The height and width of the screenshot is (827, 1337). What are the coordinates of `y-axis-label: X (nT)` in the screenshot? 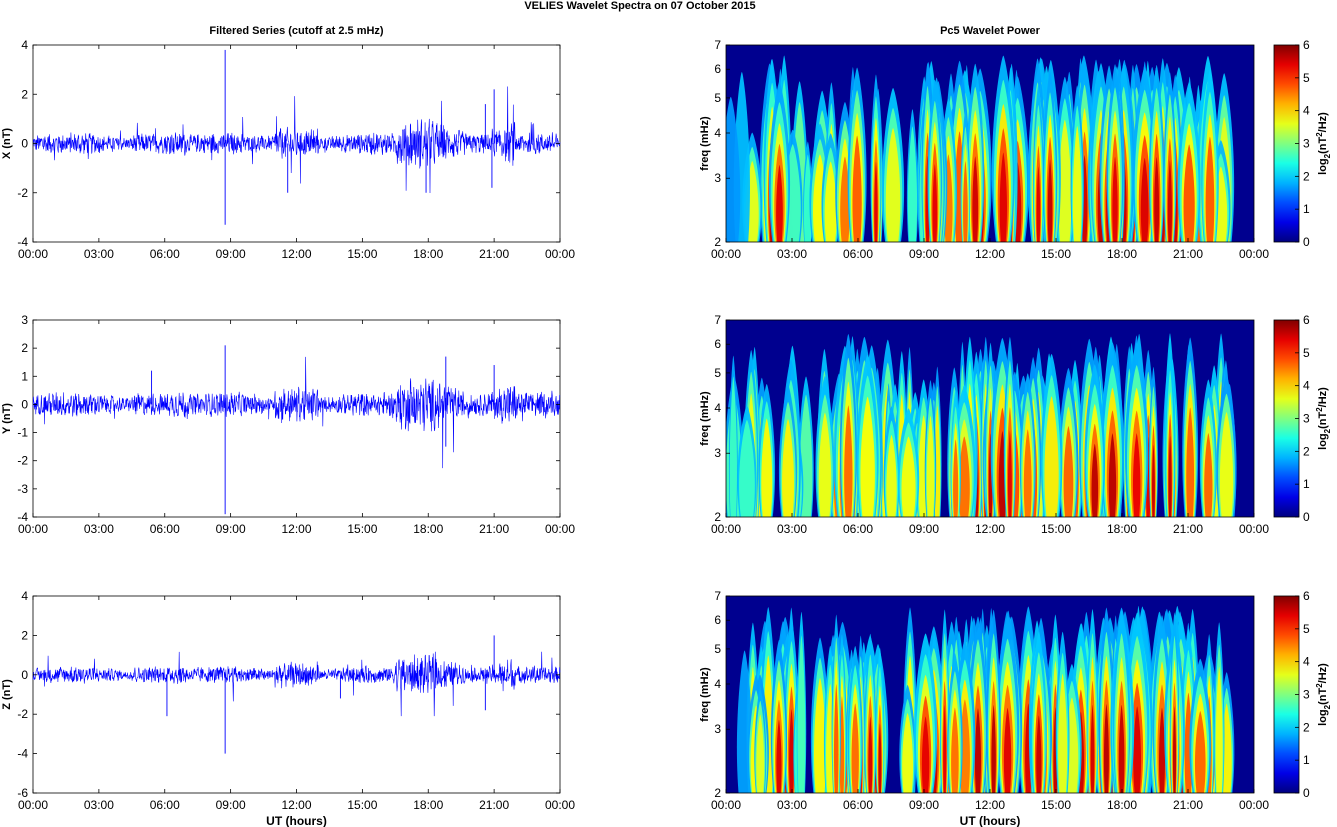 It's located at (7, 143).